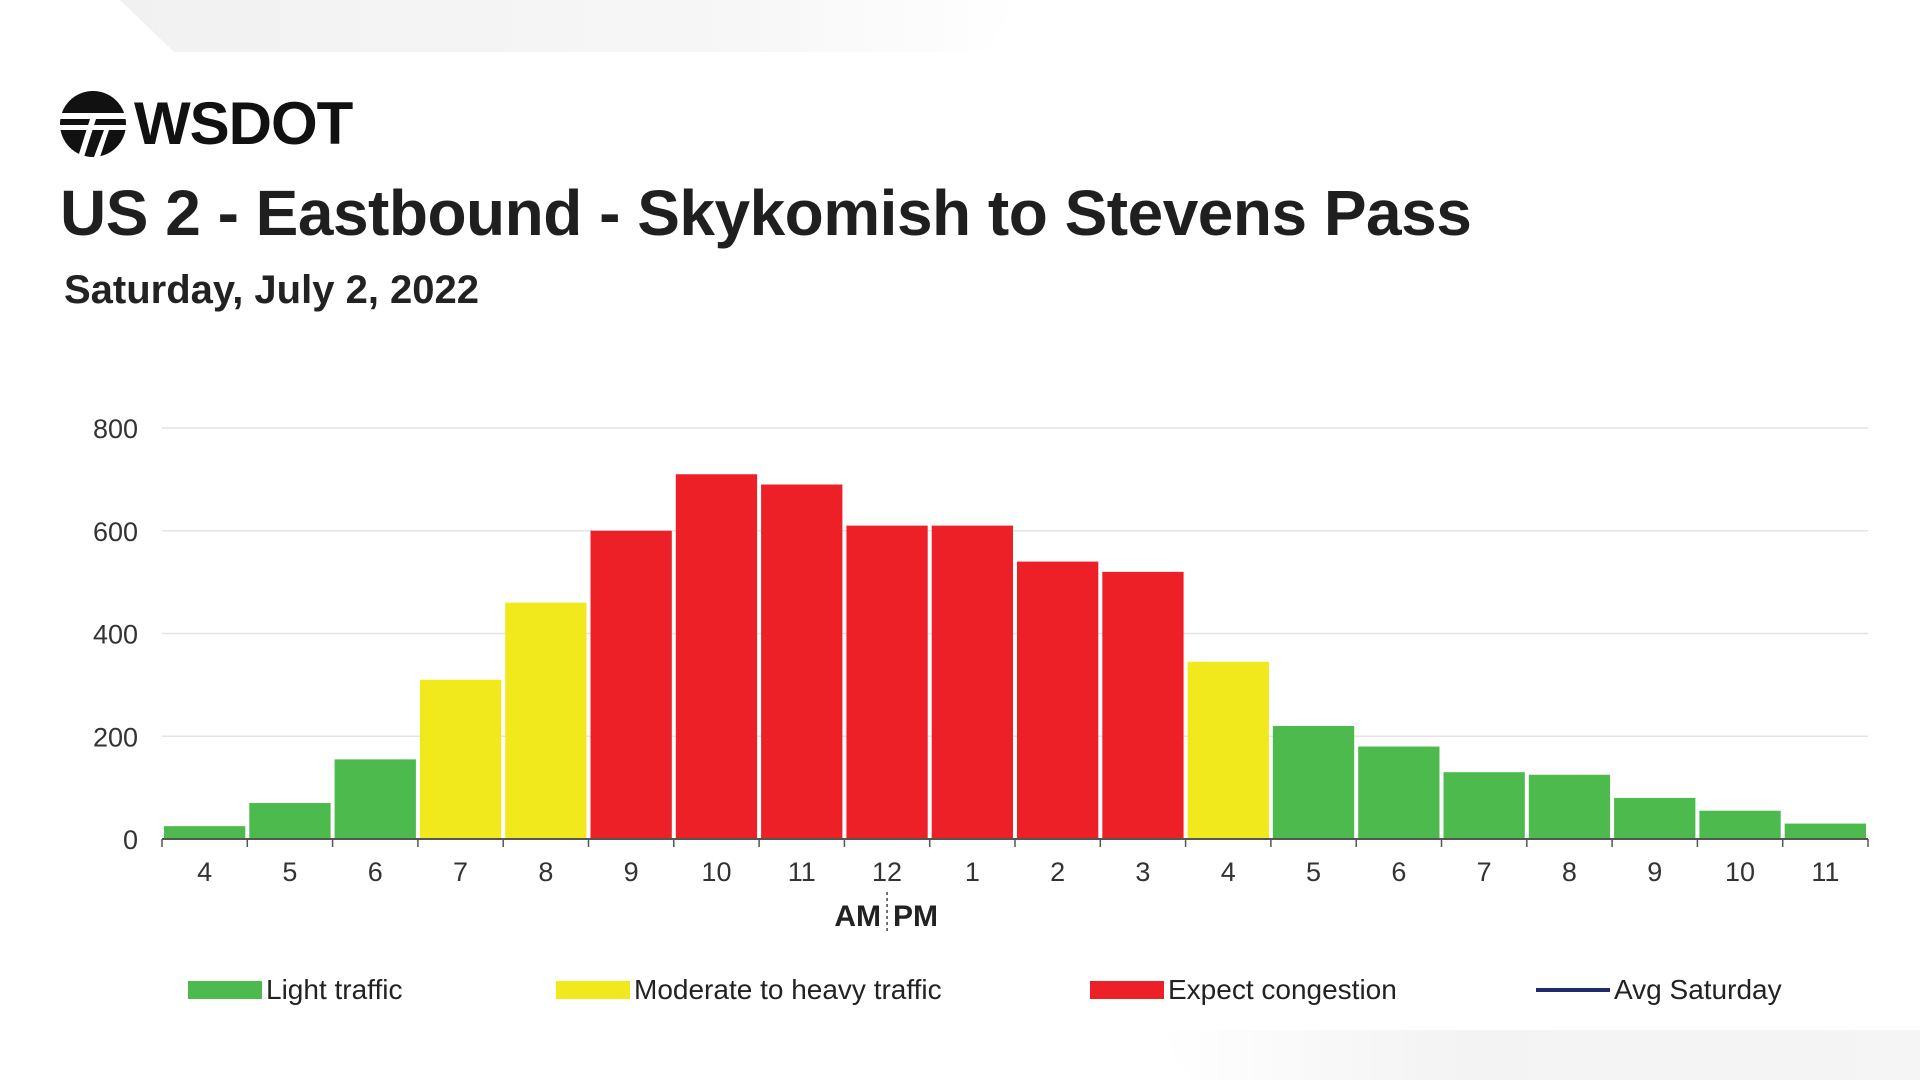  I want to click on y-tick-label: 400, so click(115, 635).